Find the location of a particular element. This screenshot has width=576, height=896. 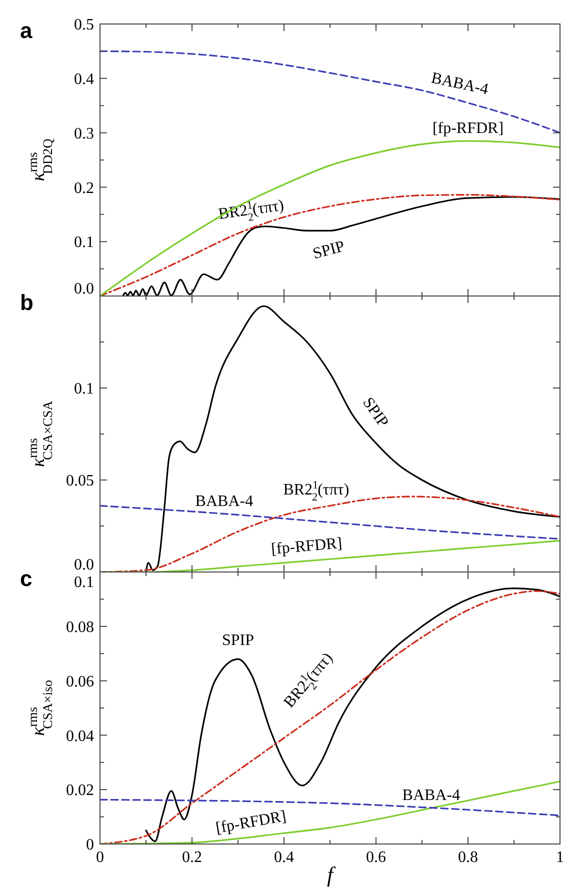

y-tick-label: 0.5 is located at coordinates (84, 25).